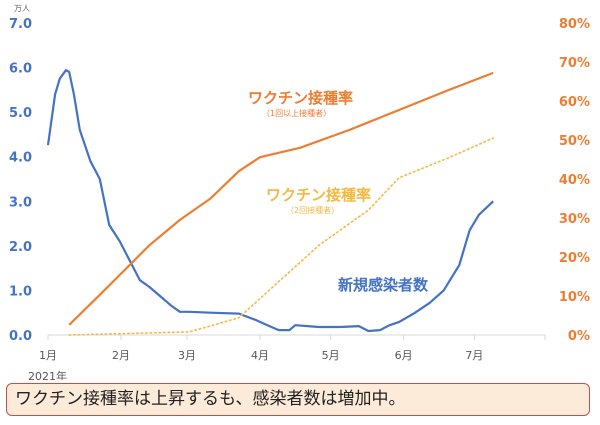  What do you see at coordinates (20, 69) in the screenshot?
I see `left-tick-label: 6.0` at bounding box center [20, 69].